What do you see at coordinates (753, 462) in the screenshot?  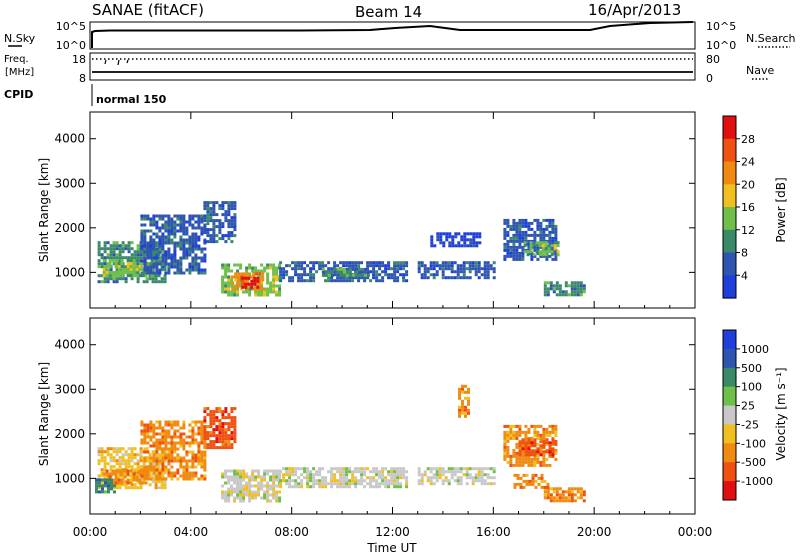 I see `velocity-colorbar-tick-label: -500` at bounding box center [753, 462].